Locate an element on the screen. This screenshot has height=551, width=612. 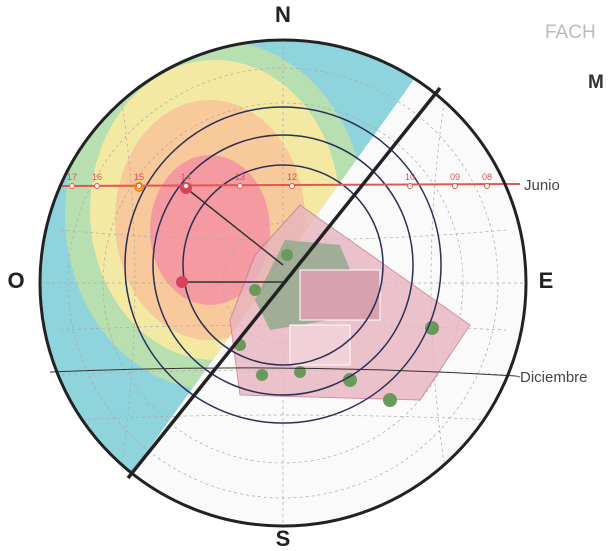
north-label: N is located at coordinates (283, 14).